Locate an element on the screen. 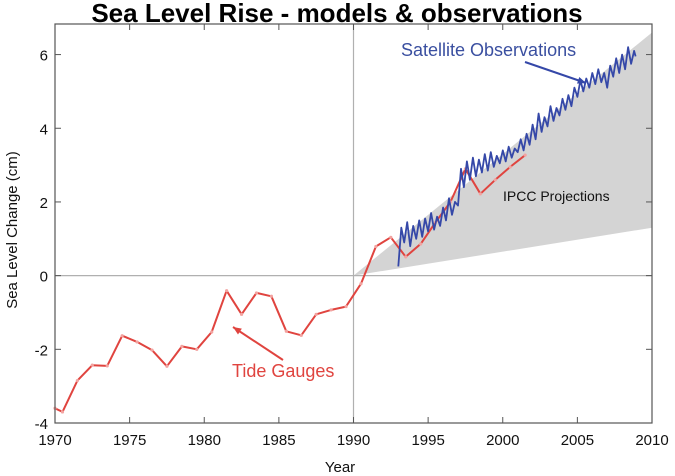 The height and width of the screenshot is (476, 675). x-tick-label: 1980 is located at coordinates (204, 440).